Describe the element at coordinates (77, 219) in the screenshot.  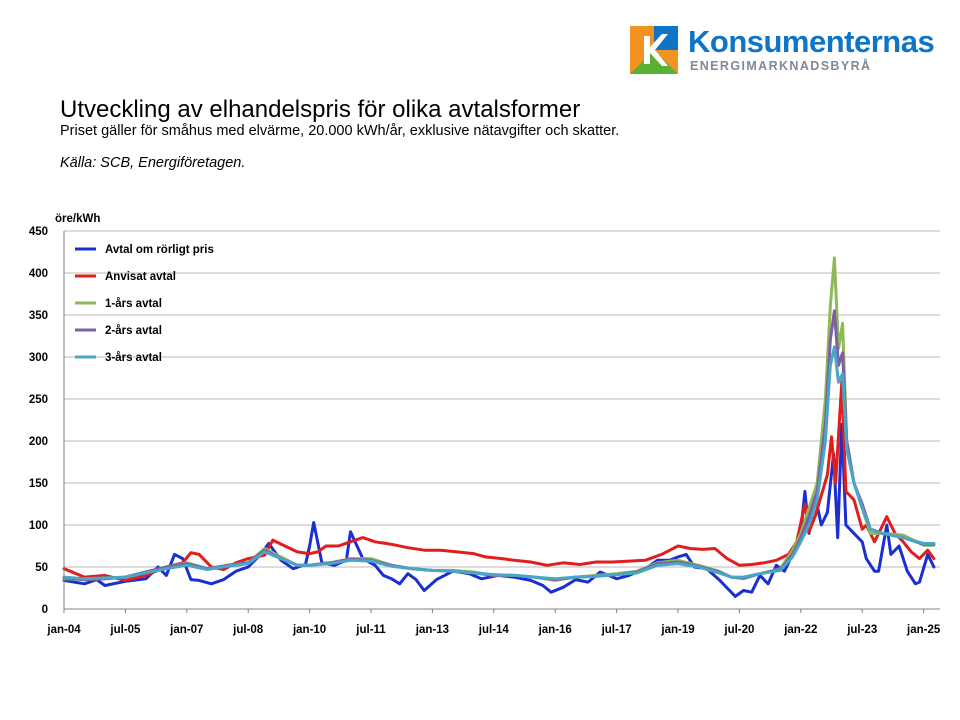
I see `y-axis-label: öre/kWh` at that location.